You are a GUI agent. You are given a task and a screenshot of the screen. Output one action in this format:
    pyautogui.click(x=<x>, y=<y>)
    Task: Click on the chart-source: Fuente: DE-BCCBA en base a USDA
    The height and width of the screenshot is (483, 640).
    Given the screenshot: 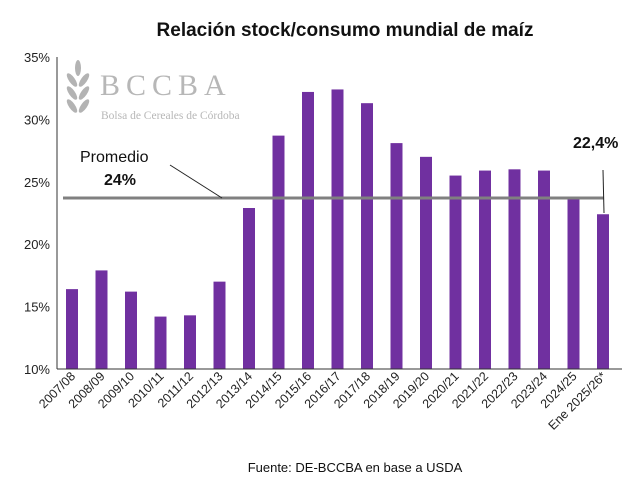 What is the action you would take?
    pyautogui.click(x=355, y=467)
    